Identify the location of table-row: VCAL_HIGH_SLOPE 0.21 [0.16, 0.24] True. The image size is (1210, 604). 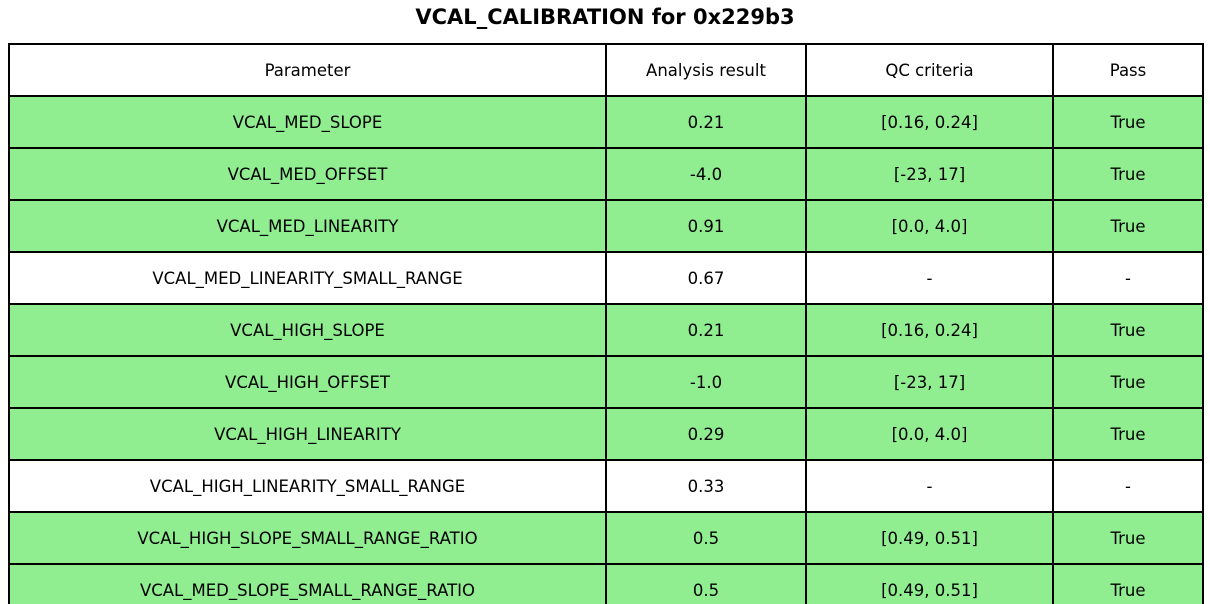
(606, 330).